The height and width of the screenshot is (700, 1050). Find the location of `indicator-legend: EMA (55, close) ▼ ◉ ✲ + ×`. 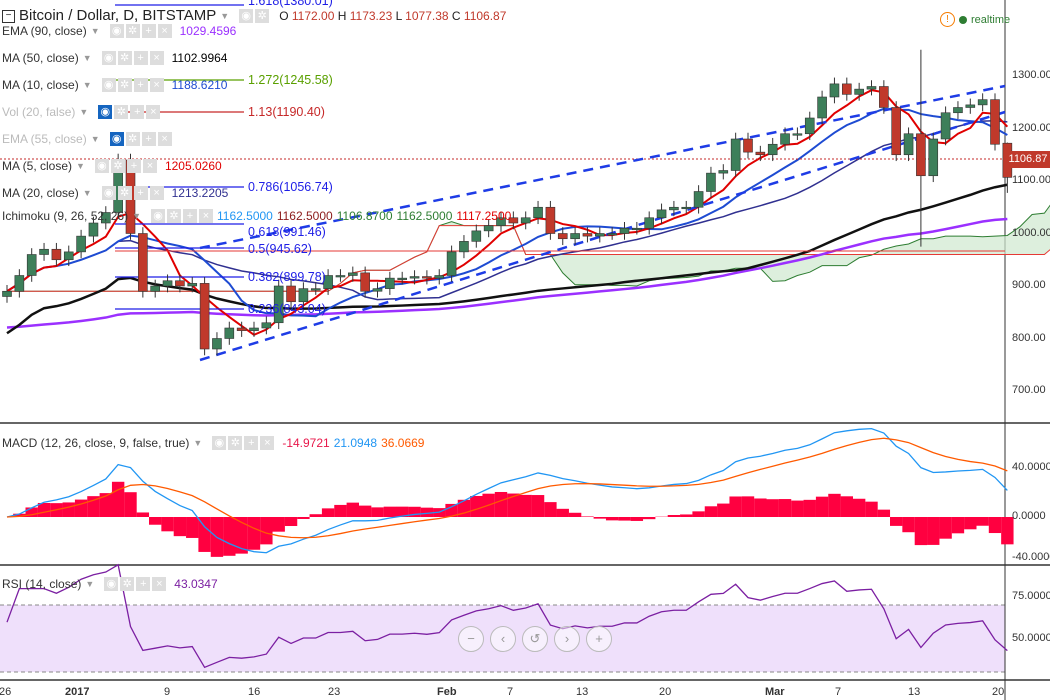

indicator-legend: EMA (55, close) ▼ ◉ ✲ + × is located at coordinates (87, 139).